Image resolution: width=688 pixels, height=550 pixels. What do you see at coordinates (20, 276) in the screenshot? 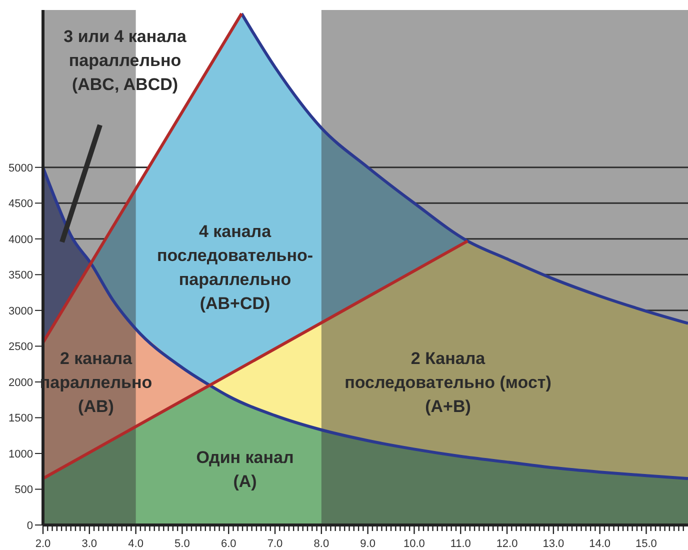
I see `y-tick-label: 3500` at bounding box center [20, 276].